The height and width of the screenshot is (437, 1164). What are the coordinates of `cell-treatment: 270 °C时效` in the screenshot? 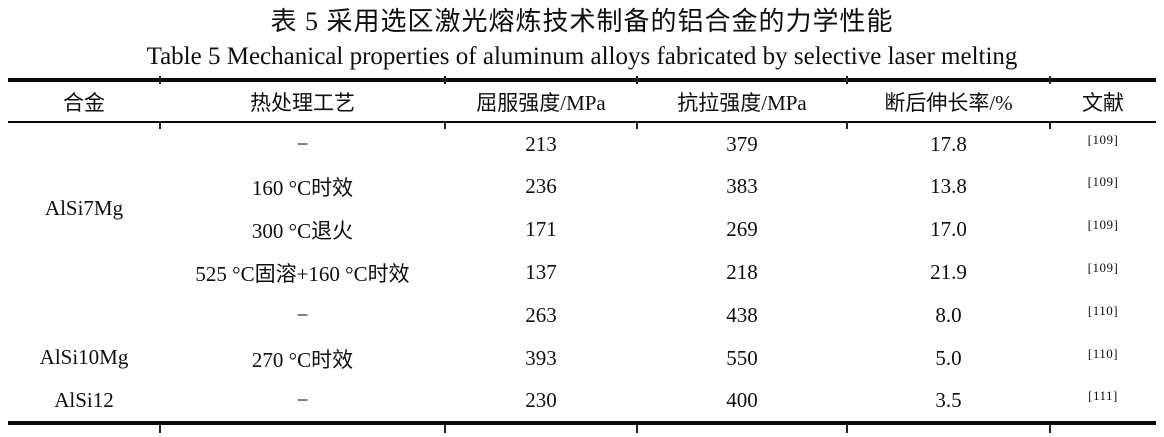 It's located at (302, 359).